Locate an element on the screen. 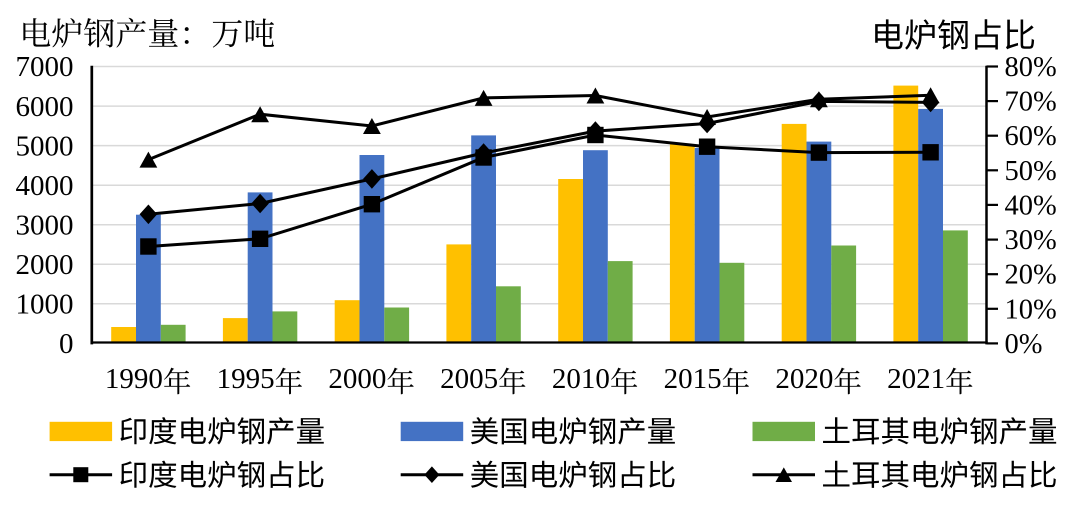 This screenshot has width=1080, height=524. svg-text: 2020 is located at coordinates (804, 379).